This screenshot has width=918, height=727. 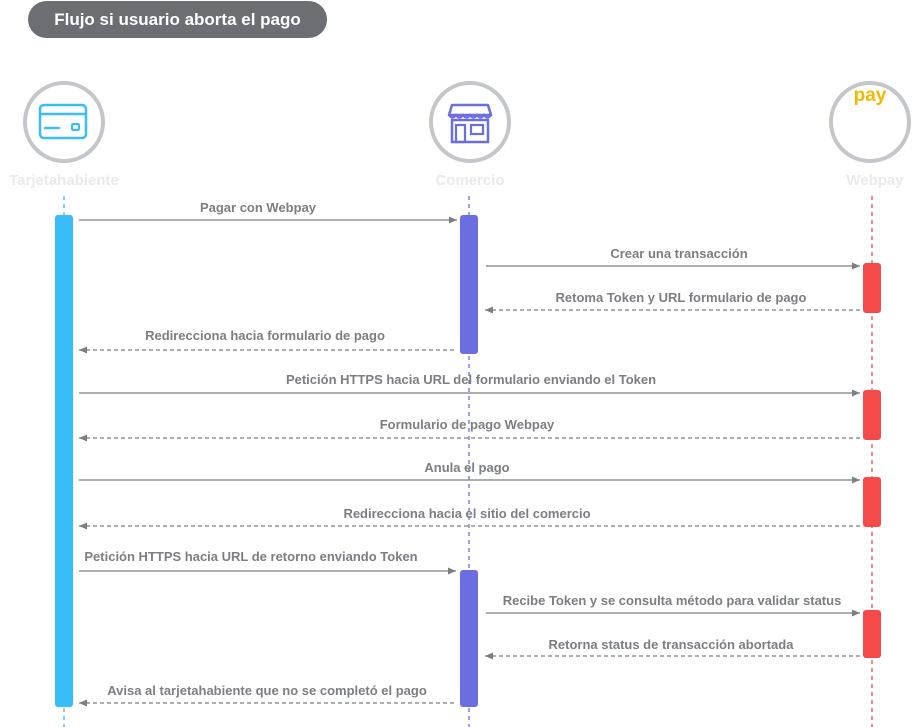 I want to click on message-label: Anula el pago, so click(x=466, y=467).